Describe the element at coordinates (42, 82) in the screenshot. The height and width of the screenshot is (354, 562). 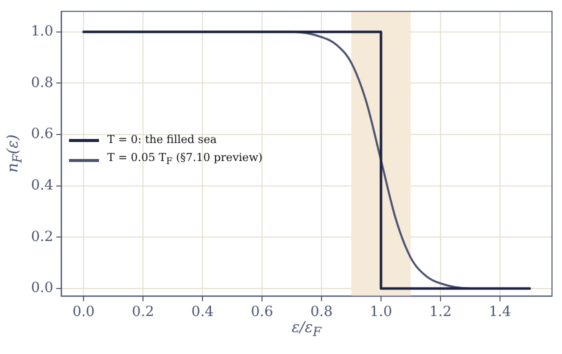
I see `y-tick-label: 0.8` at that location.